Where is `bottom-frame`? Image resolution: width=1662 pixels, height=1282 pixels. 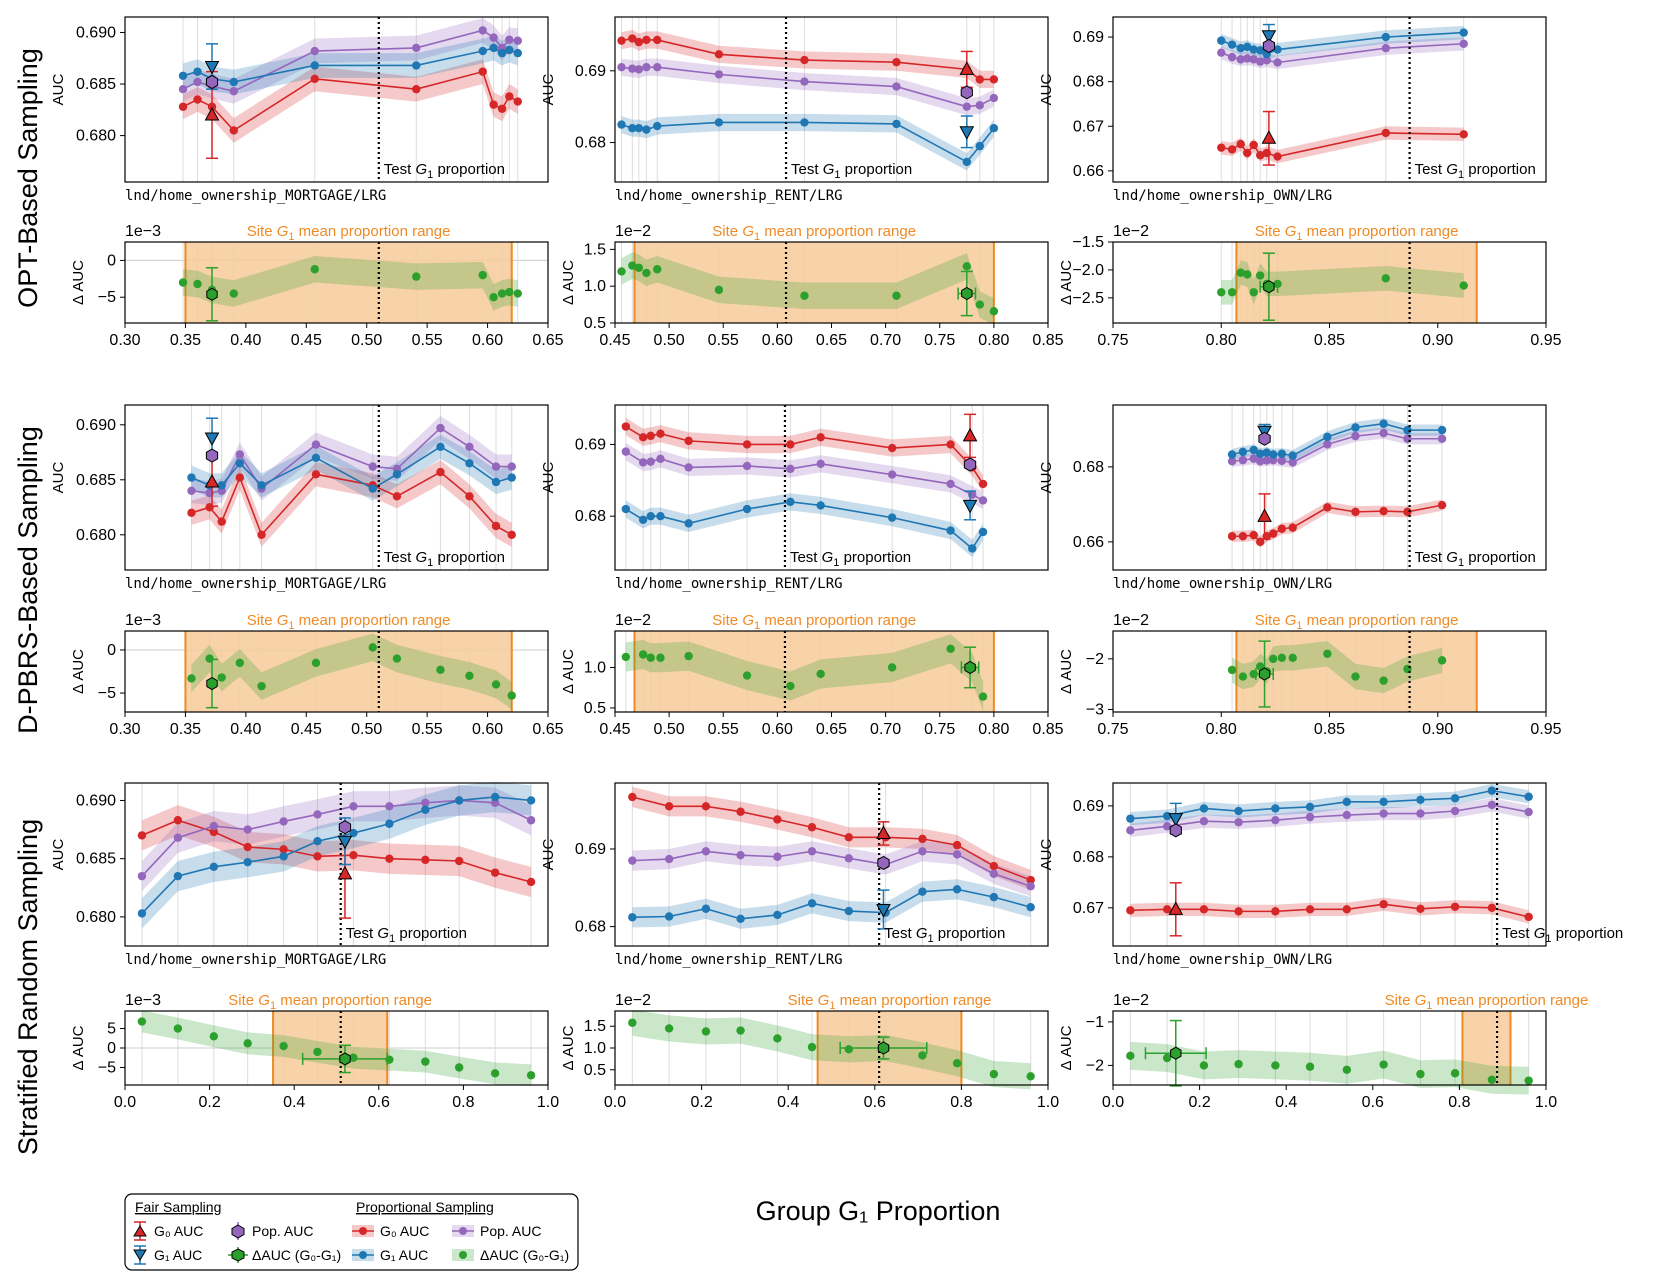 bottom-frame is located at coordinates (336, 671).